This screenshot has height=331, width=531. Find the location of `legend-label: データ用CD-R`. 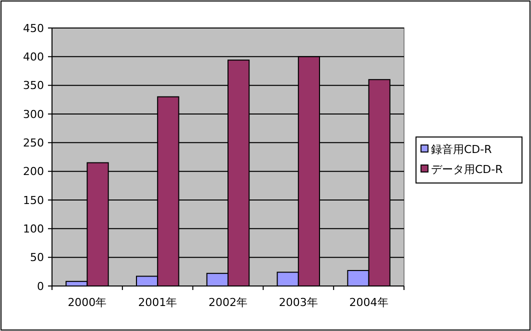

legend-label: データ用CD-R is located at coordinates (467, 169).